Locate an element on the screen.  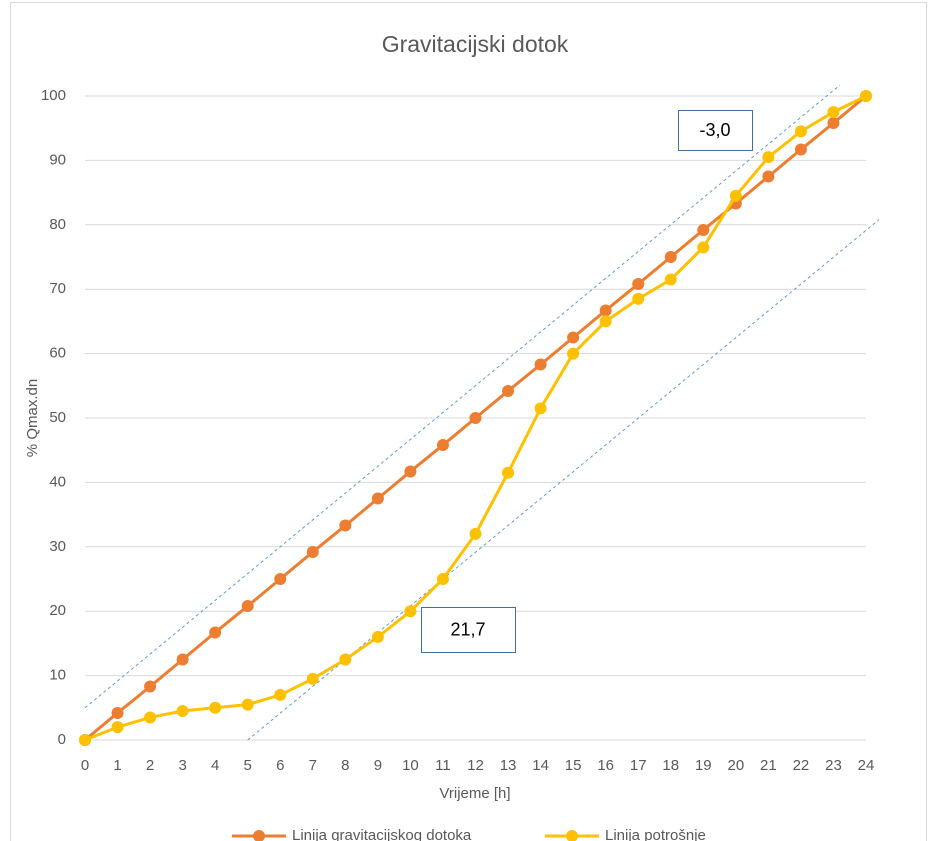
x-tick-label: 5 is located at coordinates (248, 765).